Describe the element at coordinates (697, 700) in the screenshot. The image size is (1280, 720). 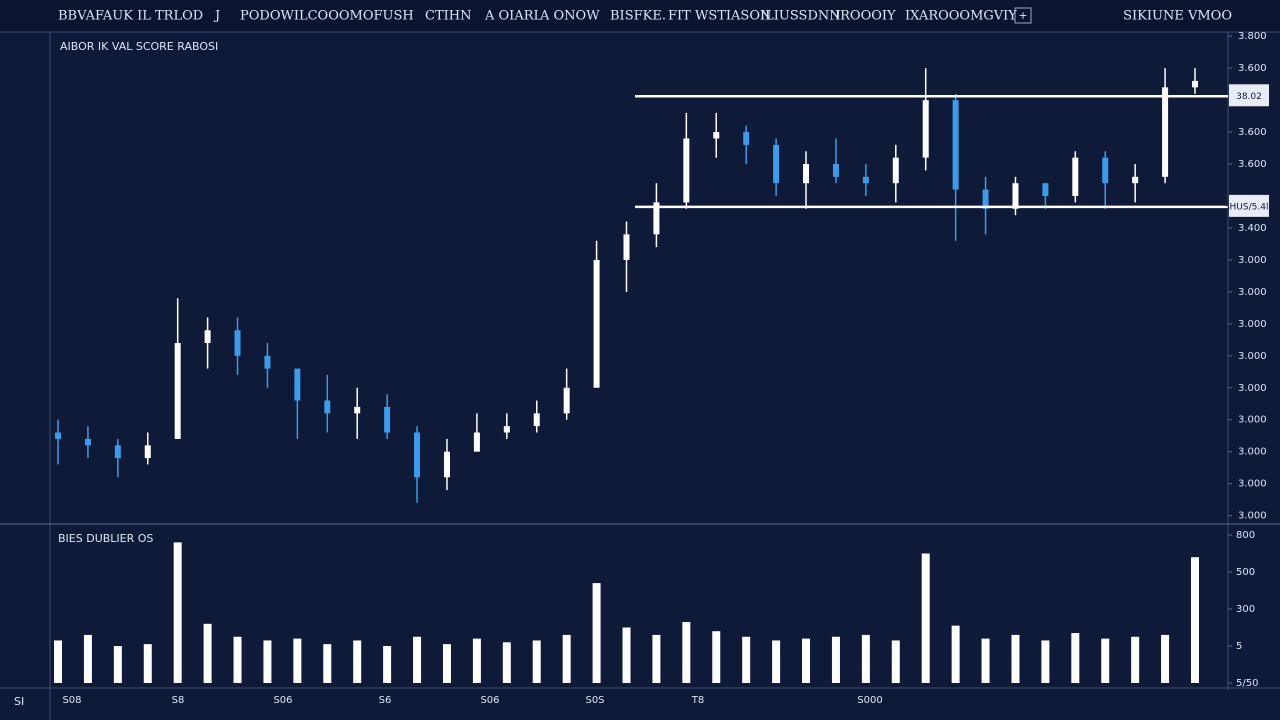
I see `x-tick-label: T8` at that location.